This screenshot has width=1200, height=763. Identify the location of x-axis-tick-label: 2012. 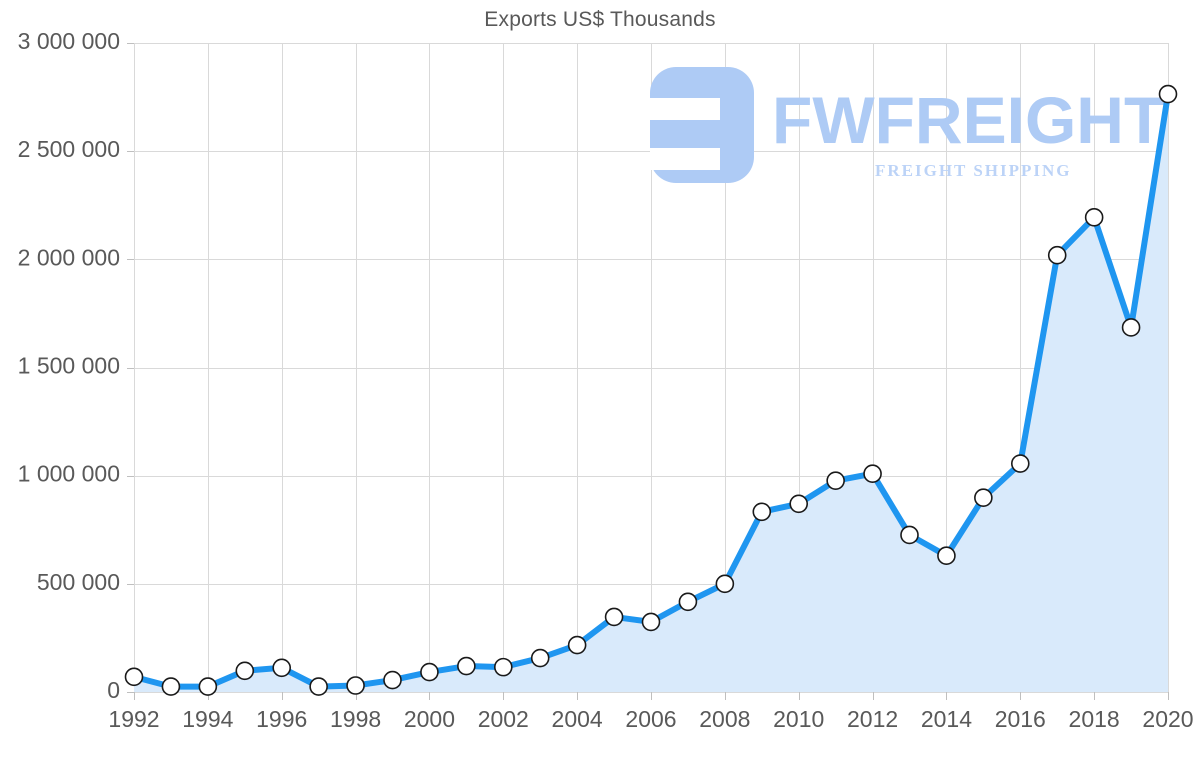
(872, 719).